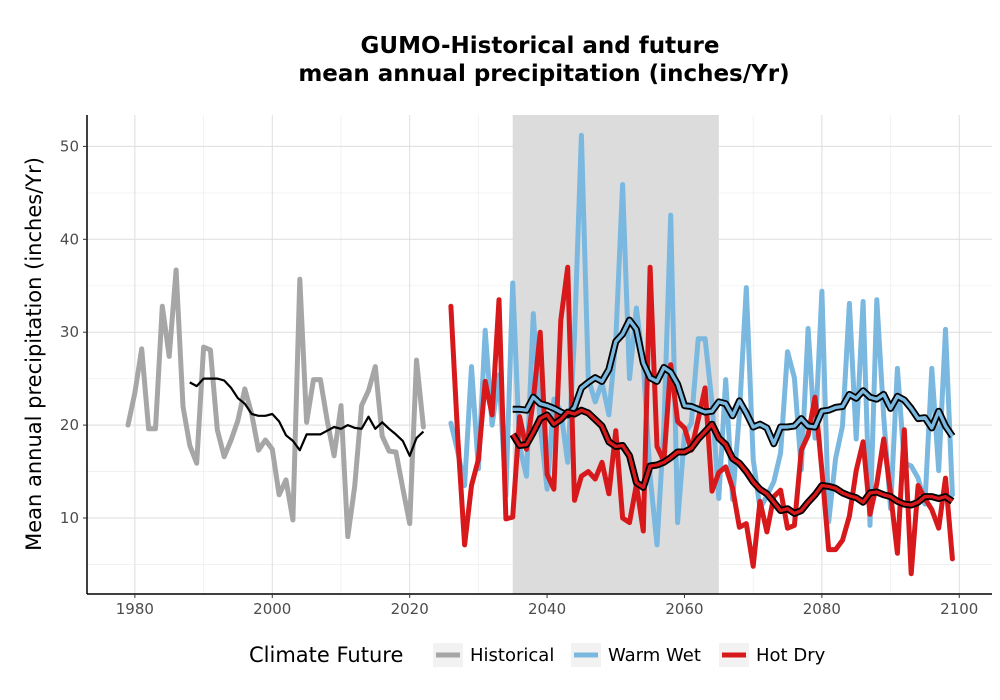 The image size is (1000, 700). Describe the element at coordinates (69, 146) in the screenshot. I see `y-tick-label: 50` at that location.